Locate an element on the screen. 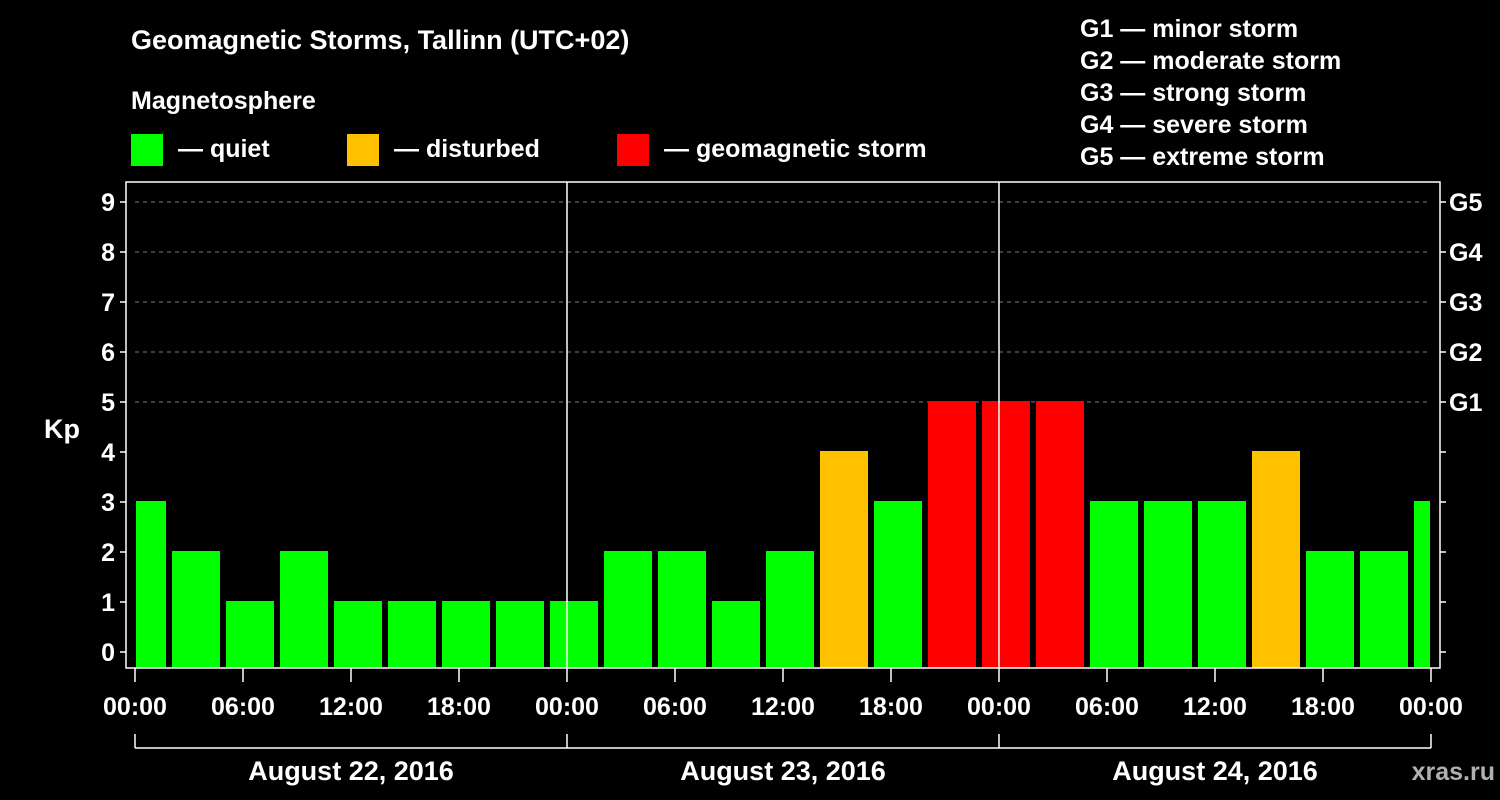 This screenshot has height=800, width=1500. g-level-label: G3 is located at coordinates (1465, 303).